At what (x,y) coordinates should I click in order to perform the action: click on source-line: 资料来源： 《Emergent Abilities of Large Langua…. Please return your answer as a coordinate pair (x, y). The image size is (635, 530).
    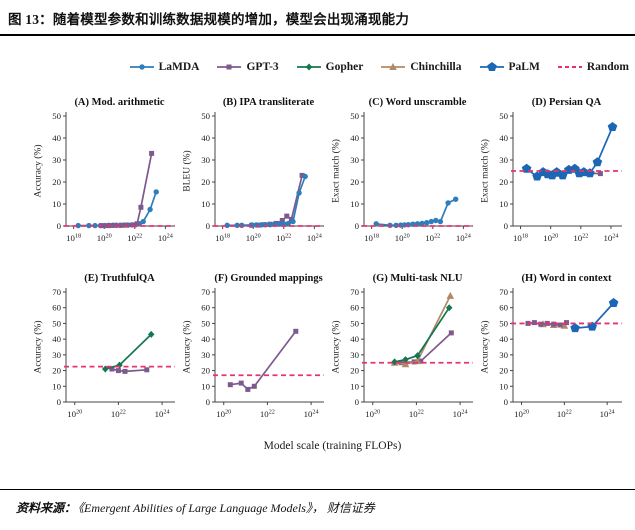
    Looking at the image, I should click on (195, 507).